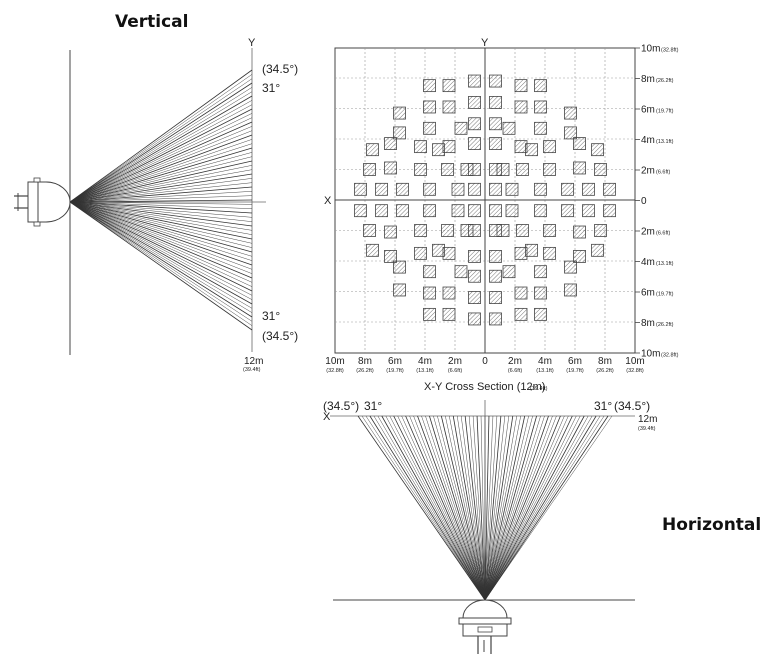 This screenshot has height=659, width=763. What do you see at coordinates (327, 417) in the screenshot?
I see `horizontal-axis-x-label: X` at bounding box center [327, 417].